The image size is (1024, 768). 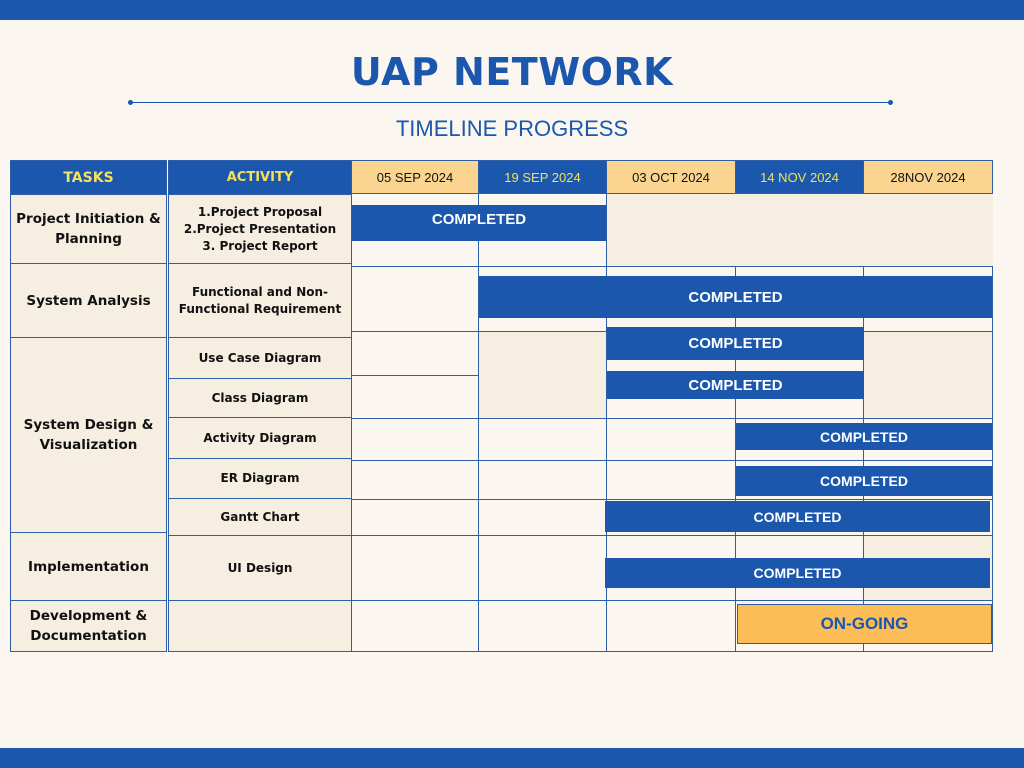 I want to click on bar-development-label: ON-GOING, so click(x=864, y=623).